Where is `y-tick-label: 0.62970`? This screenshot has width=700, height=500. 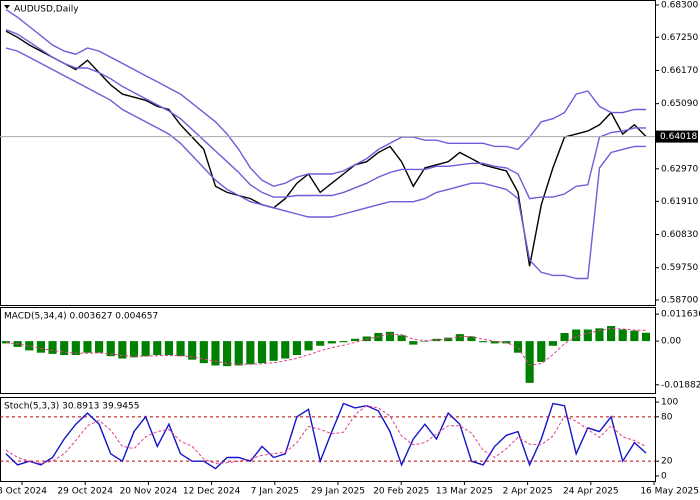
y-tick-label: 0.62970 is located at coordinates (679, 169).